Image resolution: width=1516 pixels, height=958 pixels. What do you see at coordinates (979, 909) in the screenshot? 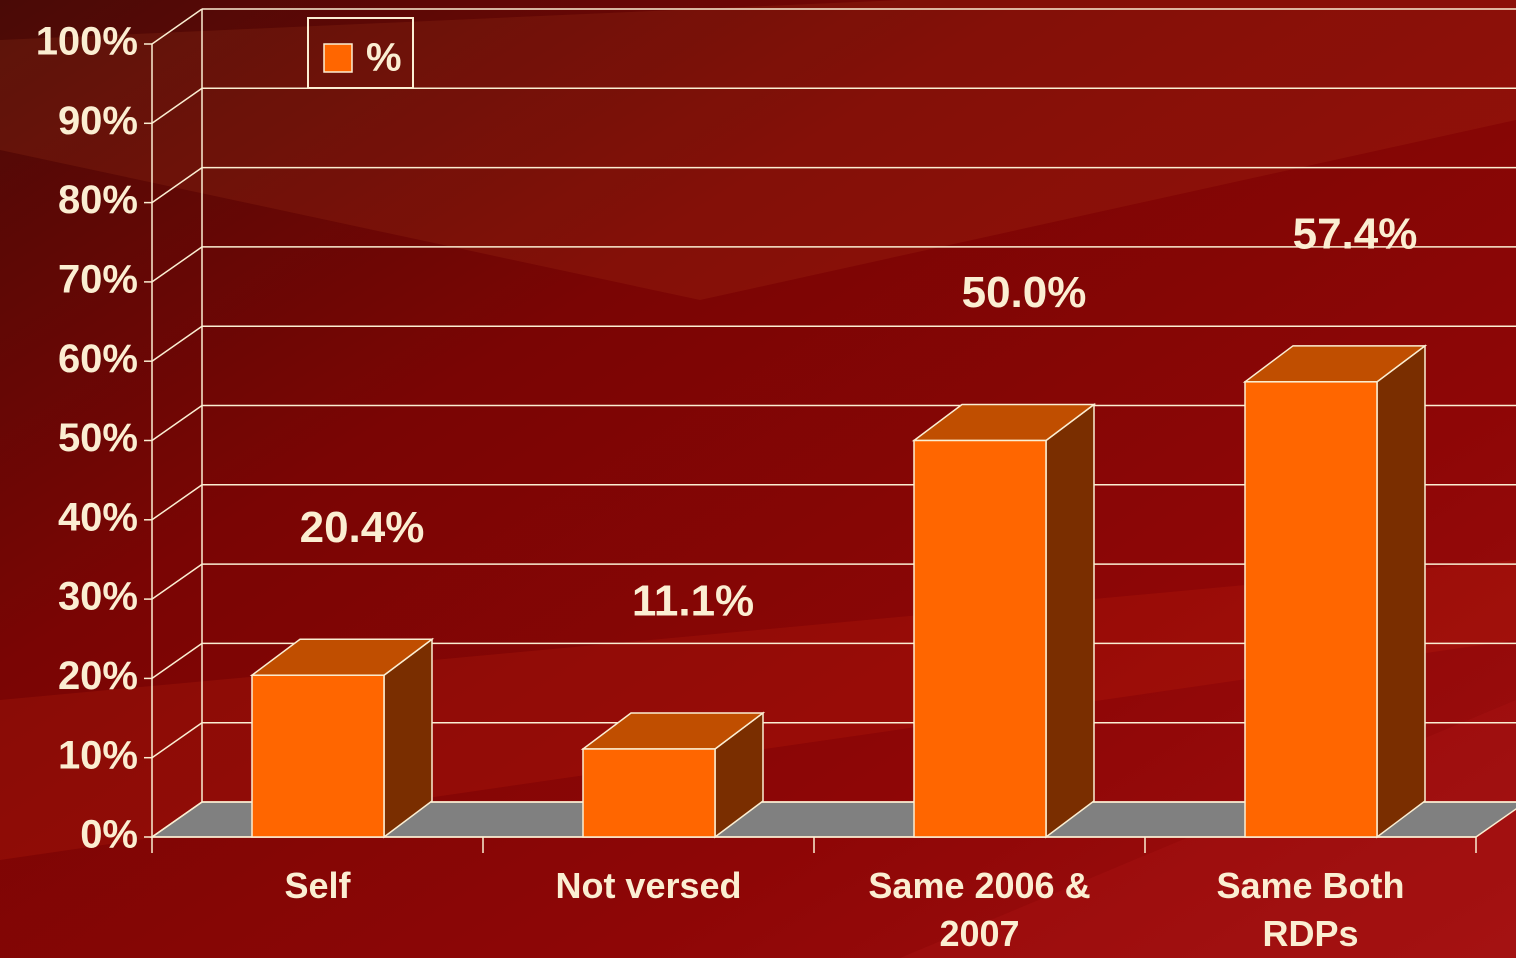
I see `x-tick-label: Same 2006 & 2007` at bounding box center [979, 909].